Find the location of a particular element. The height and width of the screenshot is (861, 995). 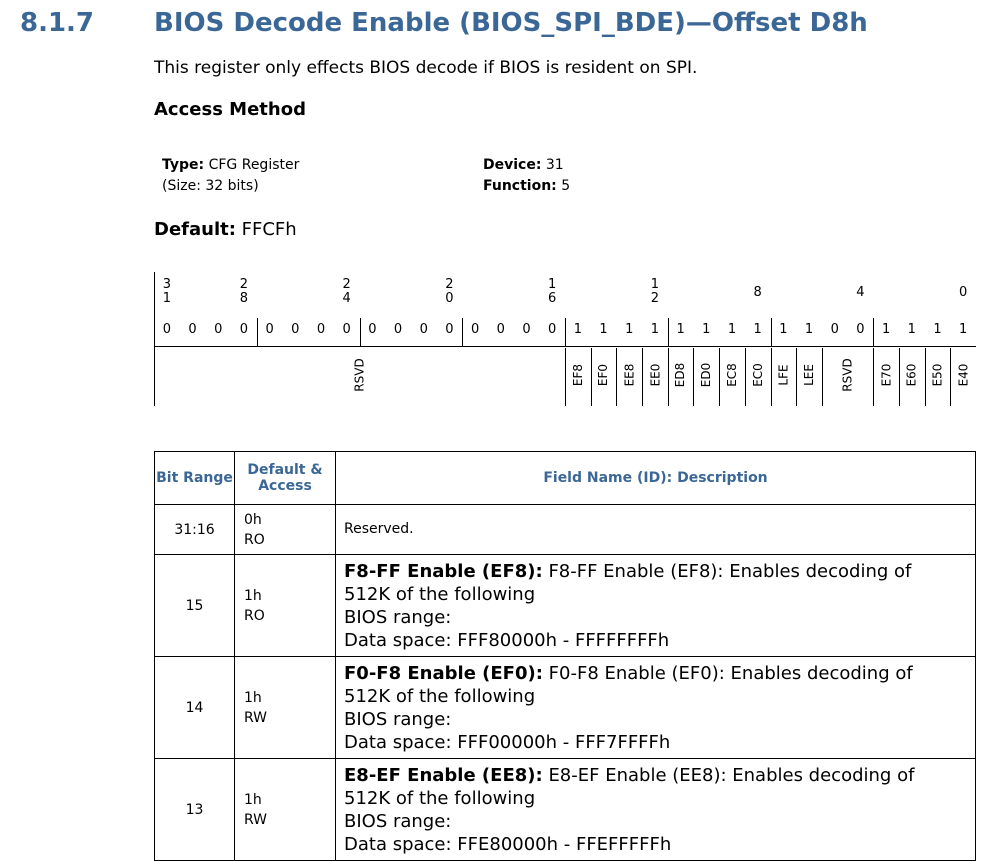

description-line: Data space: FFE80000h - FFEFFFFFh is located at coordinates (508, 844).